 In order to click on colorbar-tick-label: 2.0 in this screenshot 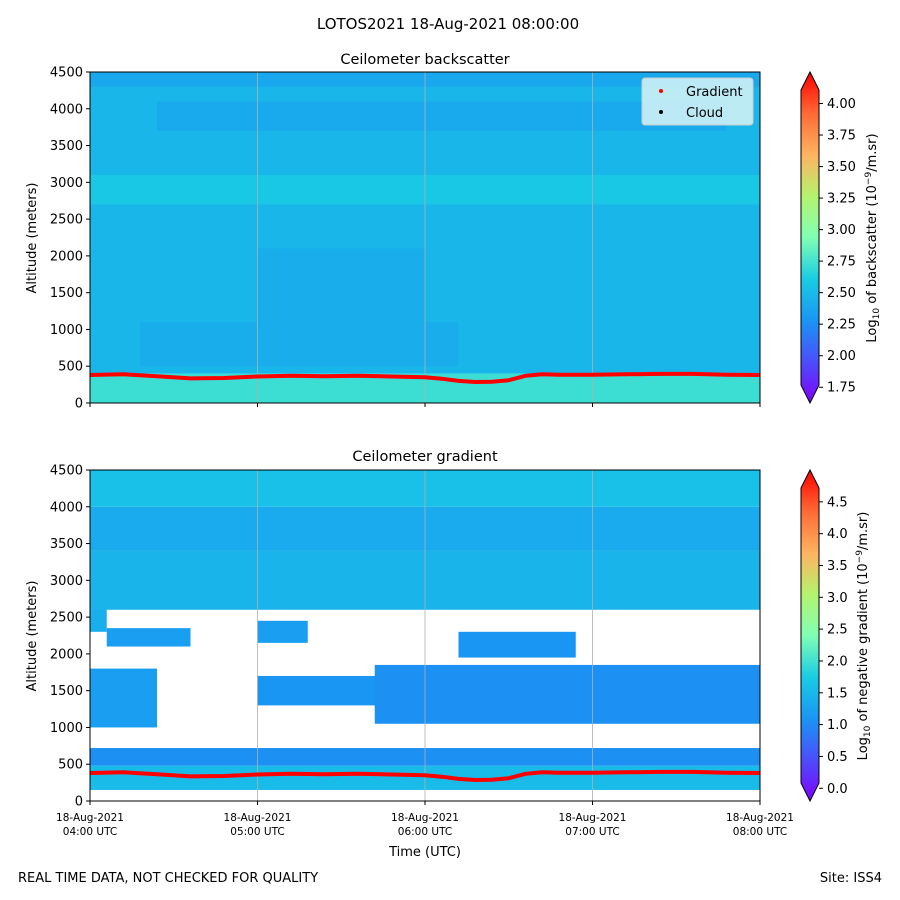, I will do `click(837, 661)`.